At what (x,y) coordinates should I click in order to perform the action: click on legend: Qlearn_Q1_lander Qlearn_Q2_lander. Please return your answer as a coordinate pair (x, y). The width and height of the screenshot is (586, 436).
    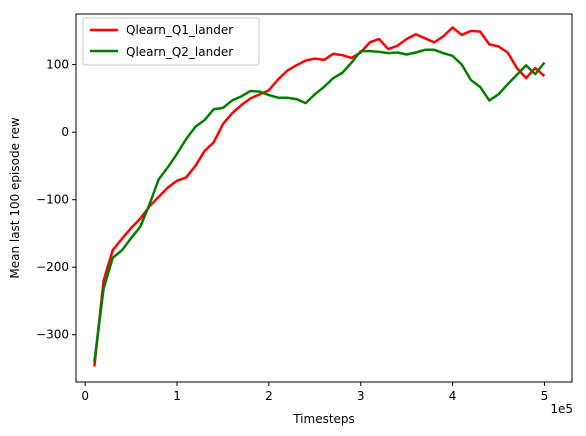
    Looking at the image, I should click on (171, 41).